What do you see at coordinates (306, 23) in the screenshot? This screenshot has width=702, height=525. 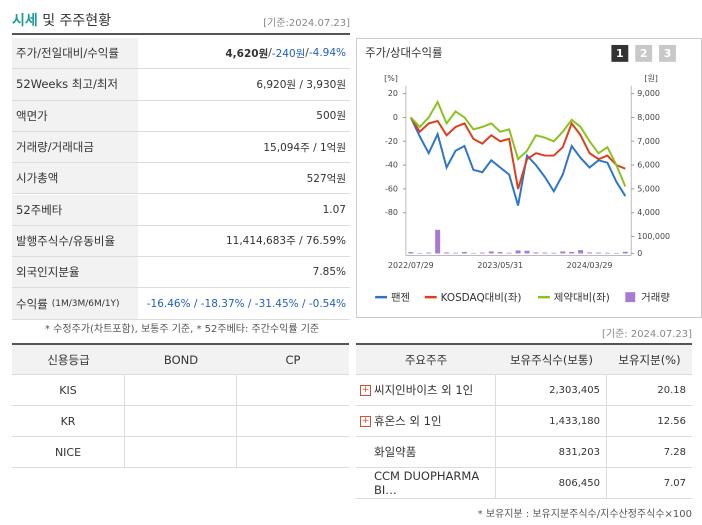 I see `date: [기준:2024.07.23]` at bounding box center [306, 23].